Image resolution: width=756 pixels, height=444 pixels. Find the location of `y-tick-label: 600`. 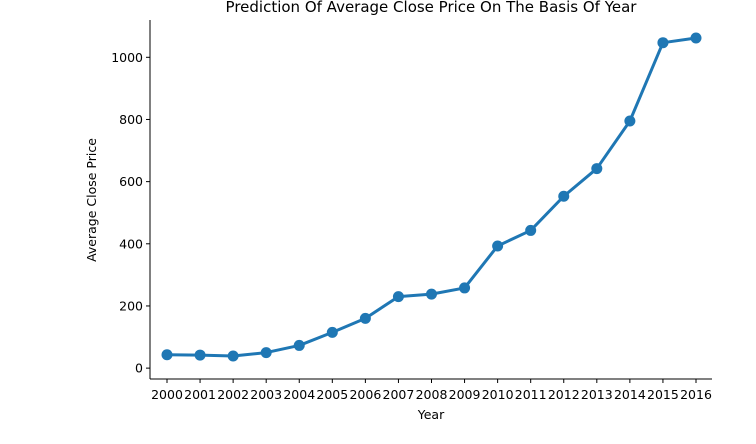

y-tick-label: 600 is located at coordinates (131, 181).